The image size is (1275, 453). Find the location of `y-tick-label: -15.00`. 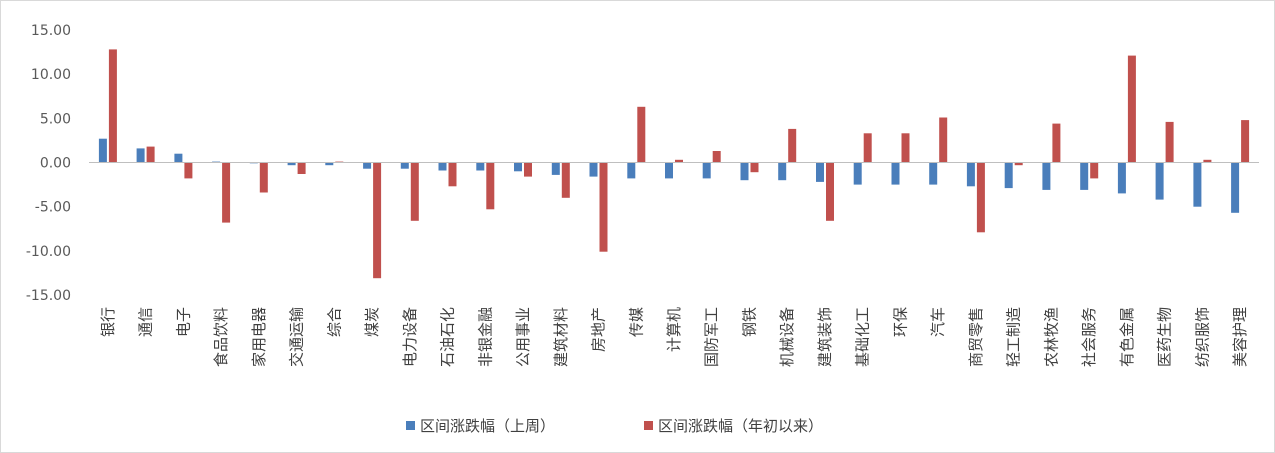

y-tick-label: -15.00 is located at coordinates (48, 296).